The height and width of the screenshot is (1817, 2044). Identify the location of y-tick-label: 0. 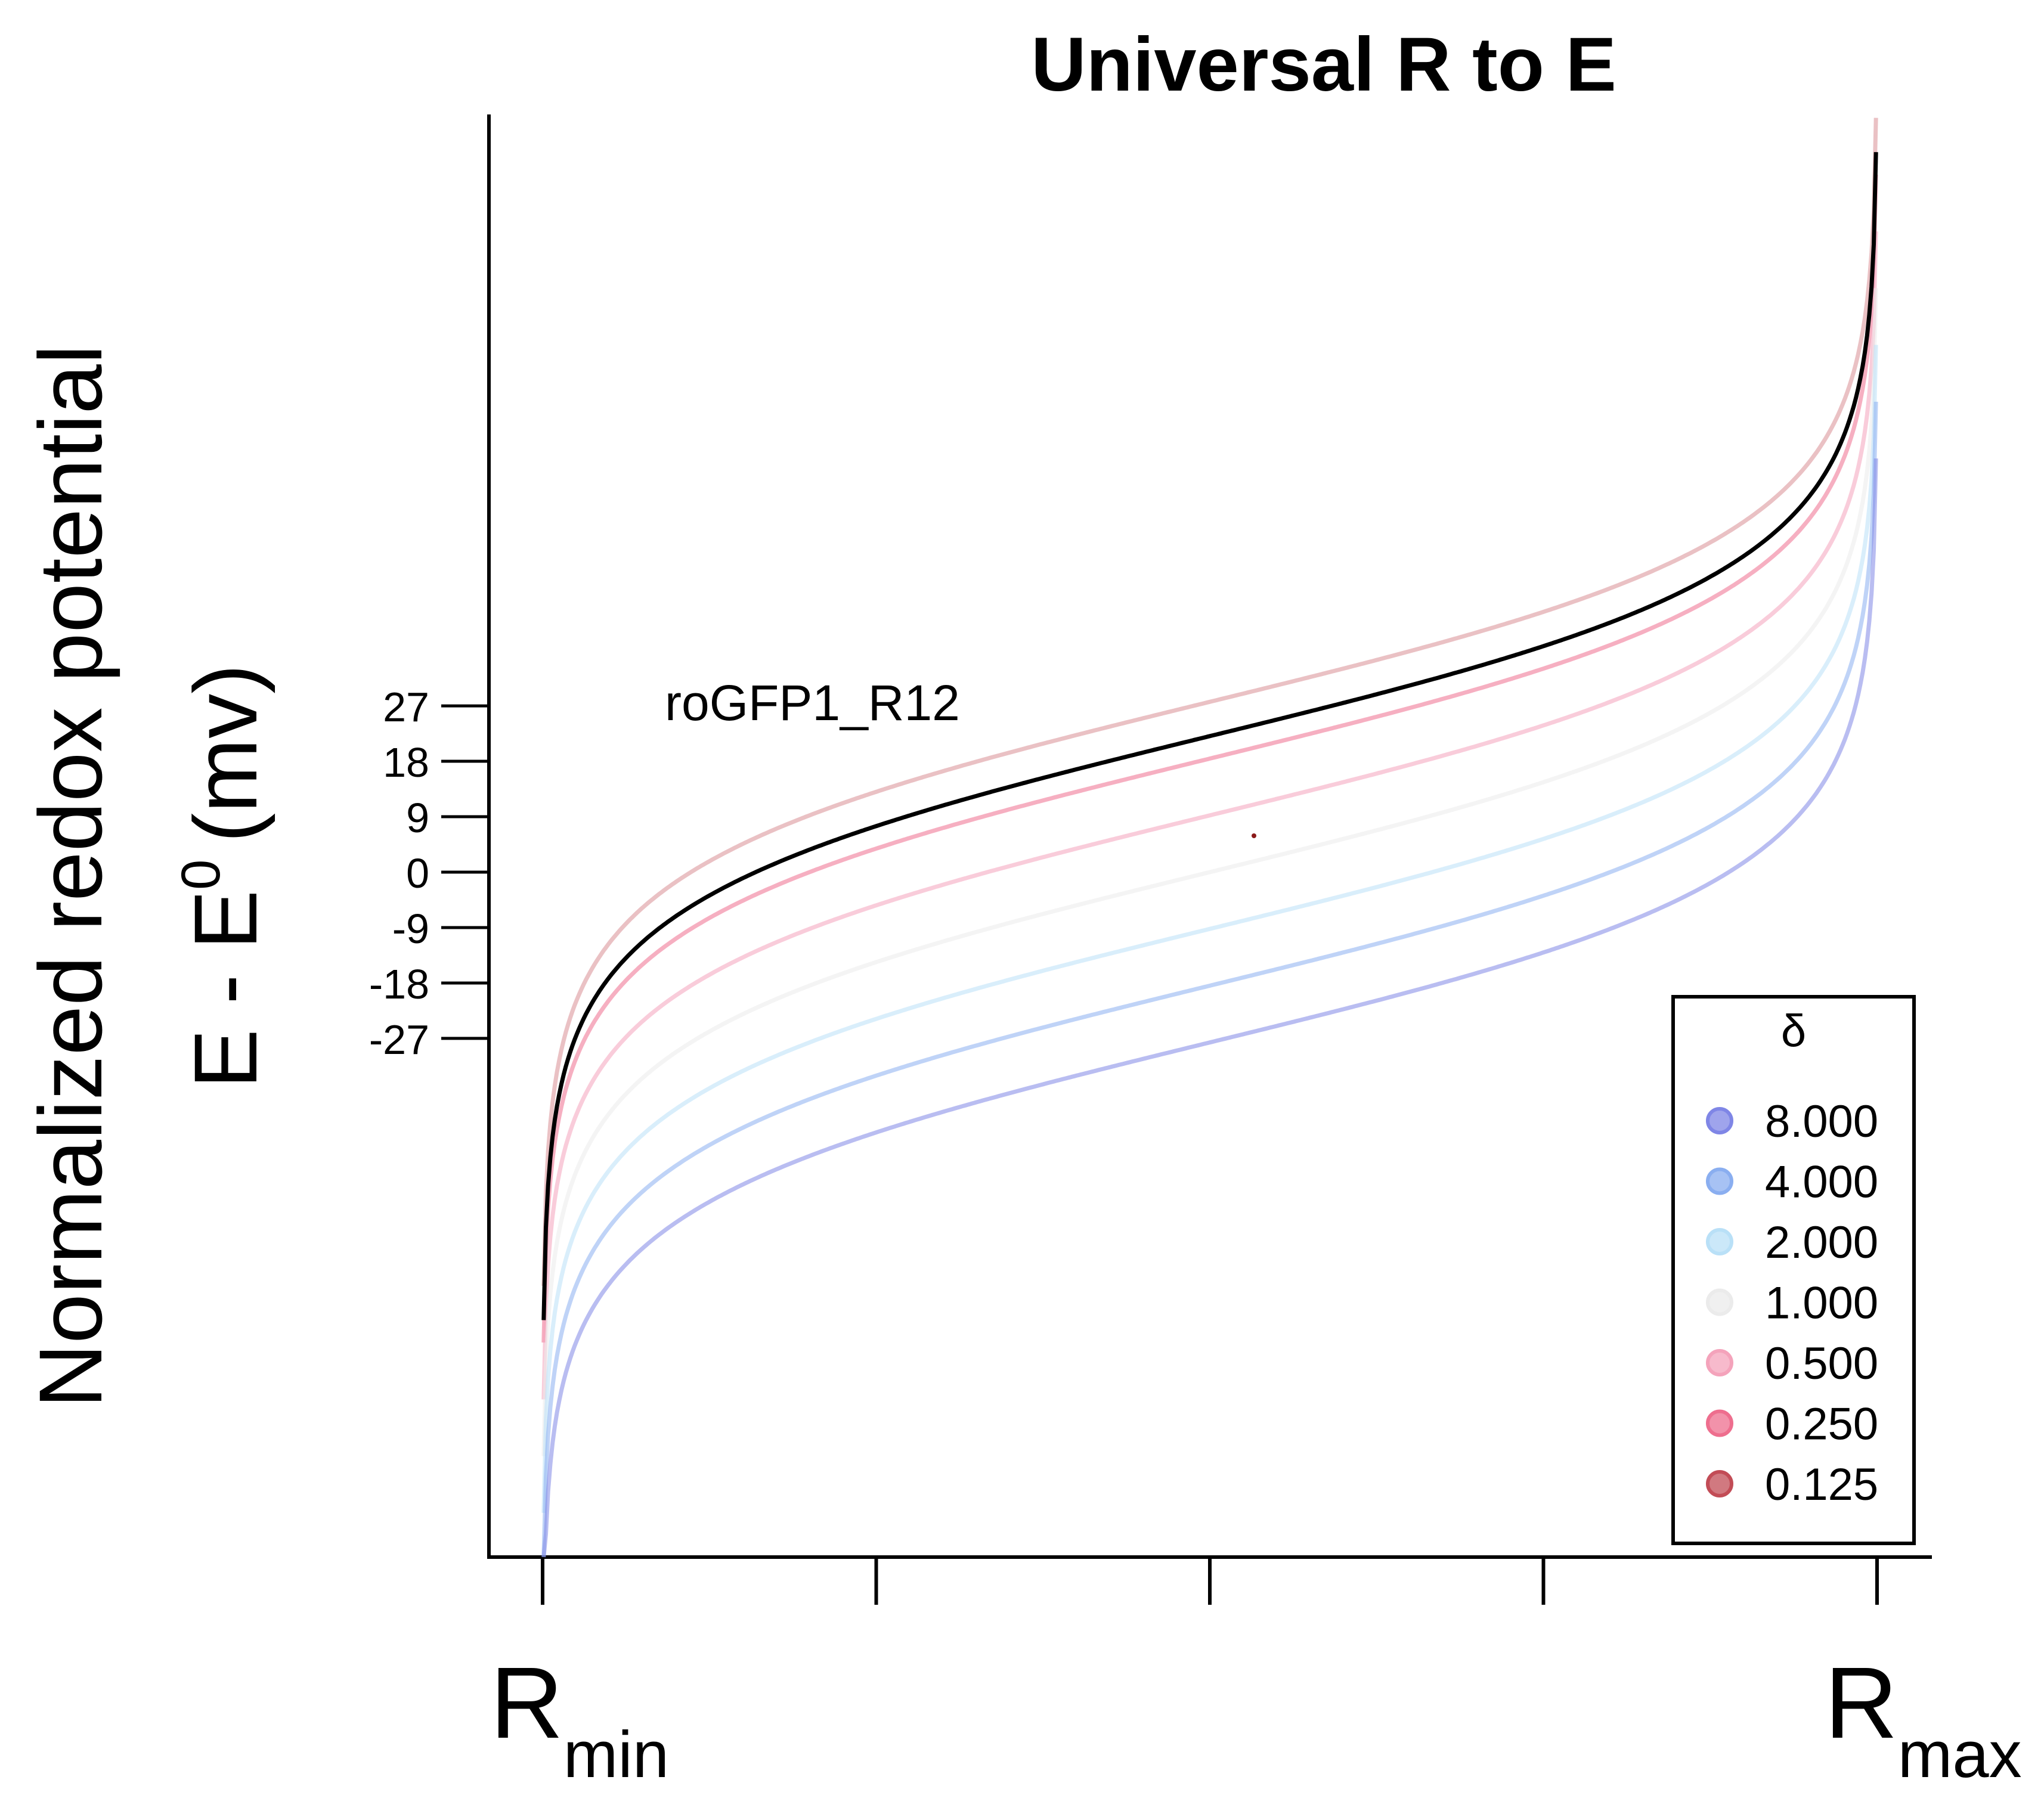
(418, 873).